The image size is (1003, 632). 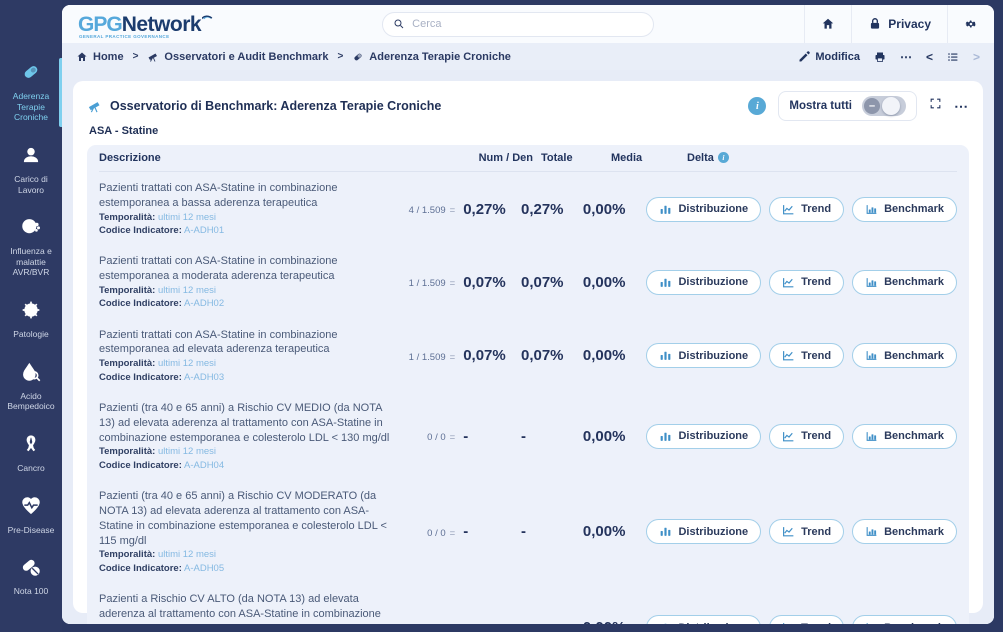 What do you see at coordinates (31, 92) in the screenshot?
I see `sidebar-item-aderenza-terapie-croniche: Aderenza Terapie Croniche` at bounding box center [31, 92].